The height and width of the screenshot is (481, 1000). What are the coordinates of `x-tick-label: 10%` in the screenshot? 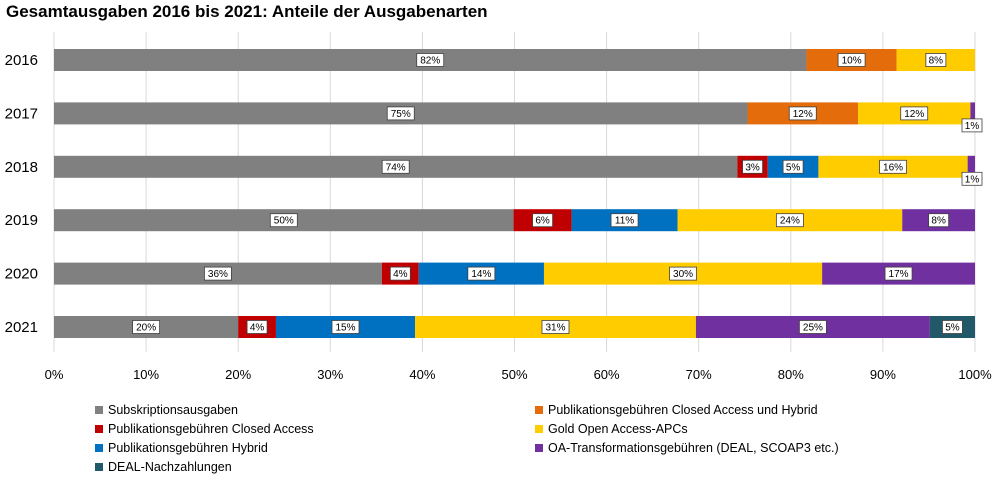 It's located at (146, 374).